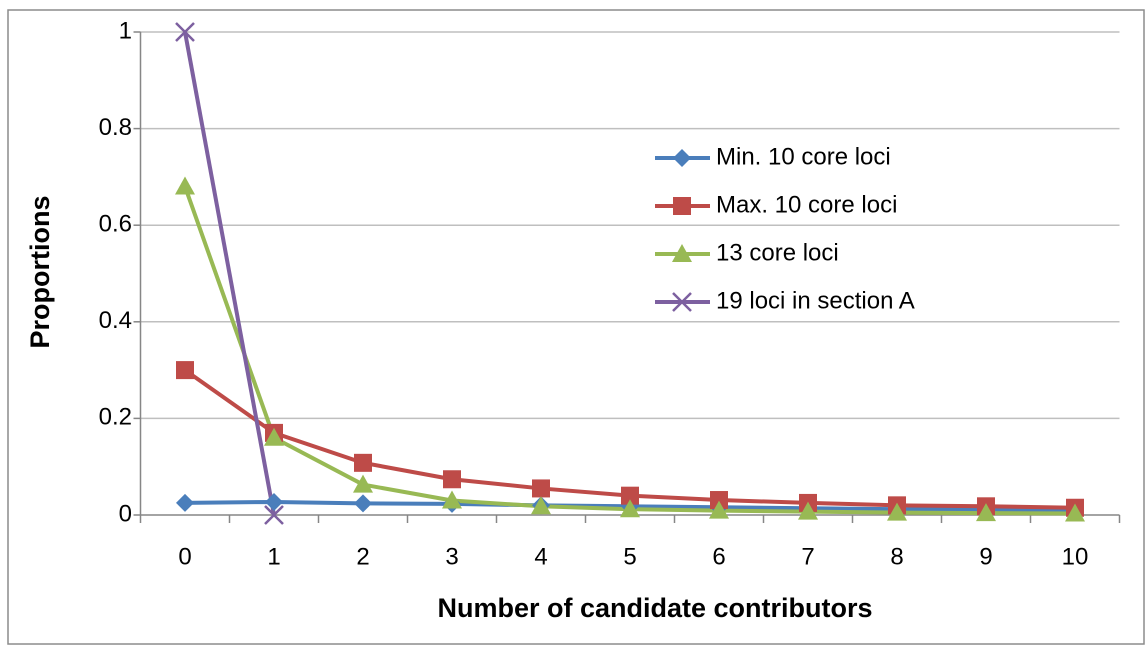 This screenshot has width=1145, height=645. I want to click on x-axis-label: Number of candidate contributors, so click(654, 608).